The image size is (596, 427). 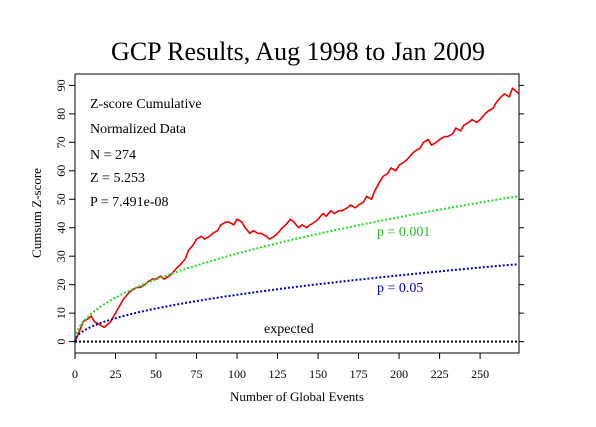 What do you see at coordinates (440, 374) in the screenshot?
I see `x-tick-label: 225` at bounding box center [440, 374].